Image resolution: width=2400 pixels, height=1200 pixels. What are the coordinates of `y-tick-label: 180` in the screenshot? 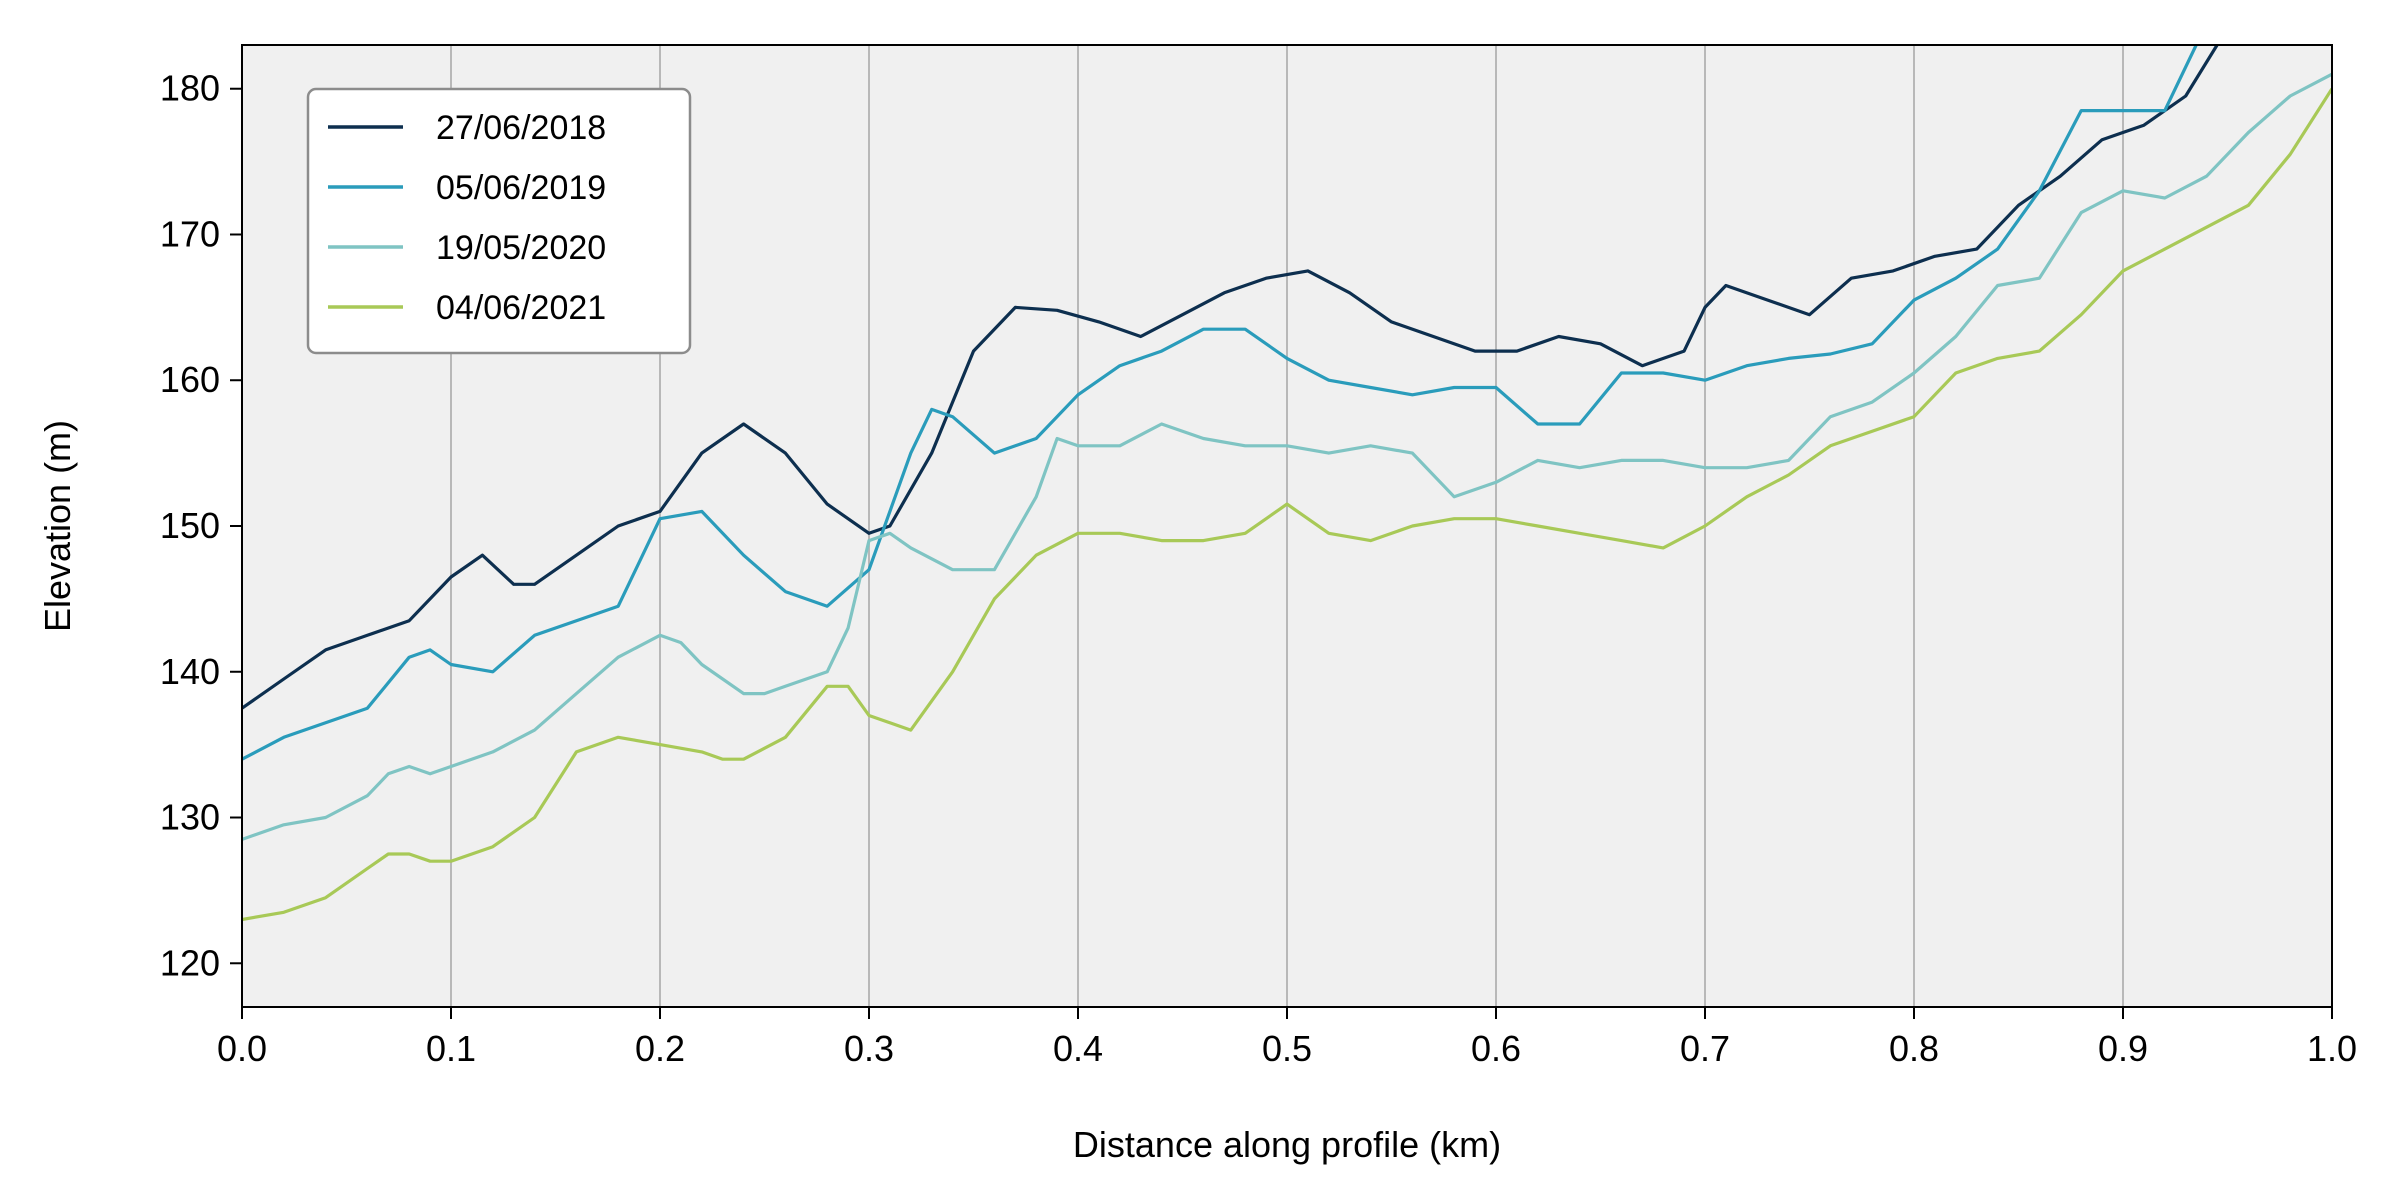 It's located at (190, 88).